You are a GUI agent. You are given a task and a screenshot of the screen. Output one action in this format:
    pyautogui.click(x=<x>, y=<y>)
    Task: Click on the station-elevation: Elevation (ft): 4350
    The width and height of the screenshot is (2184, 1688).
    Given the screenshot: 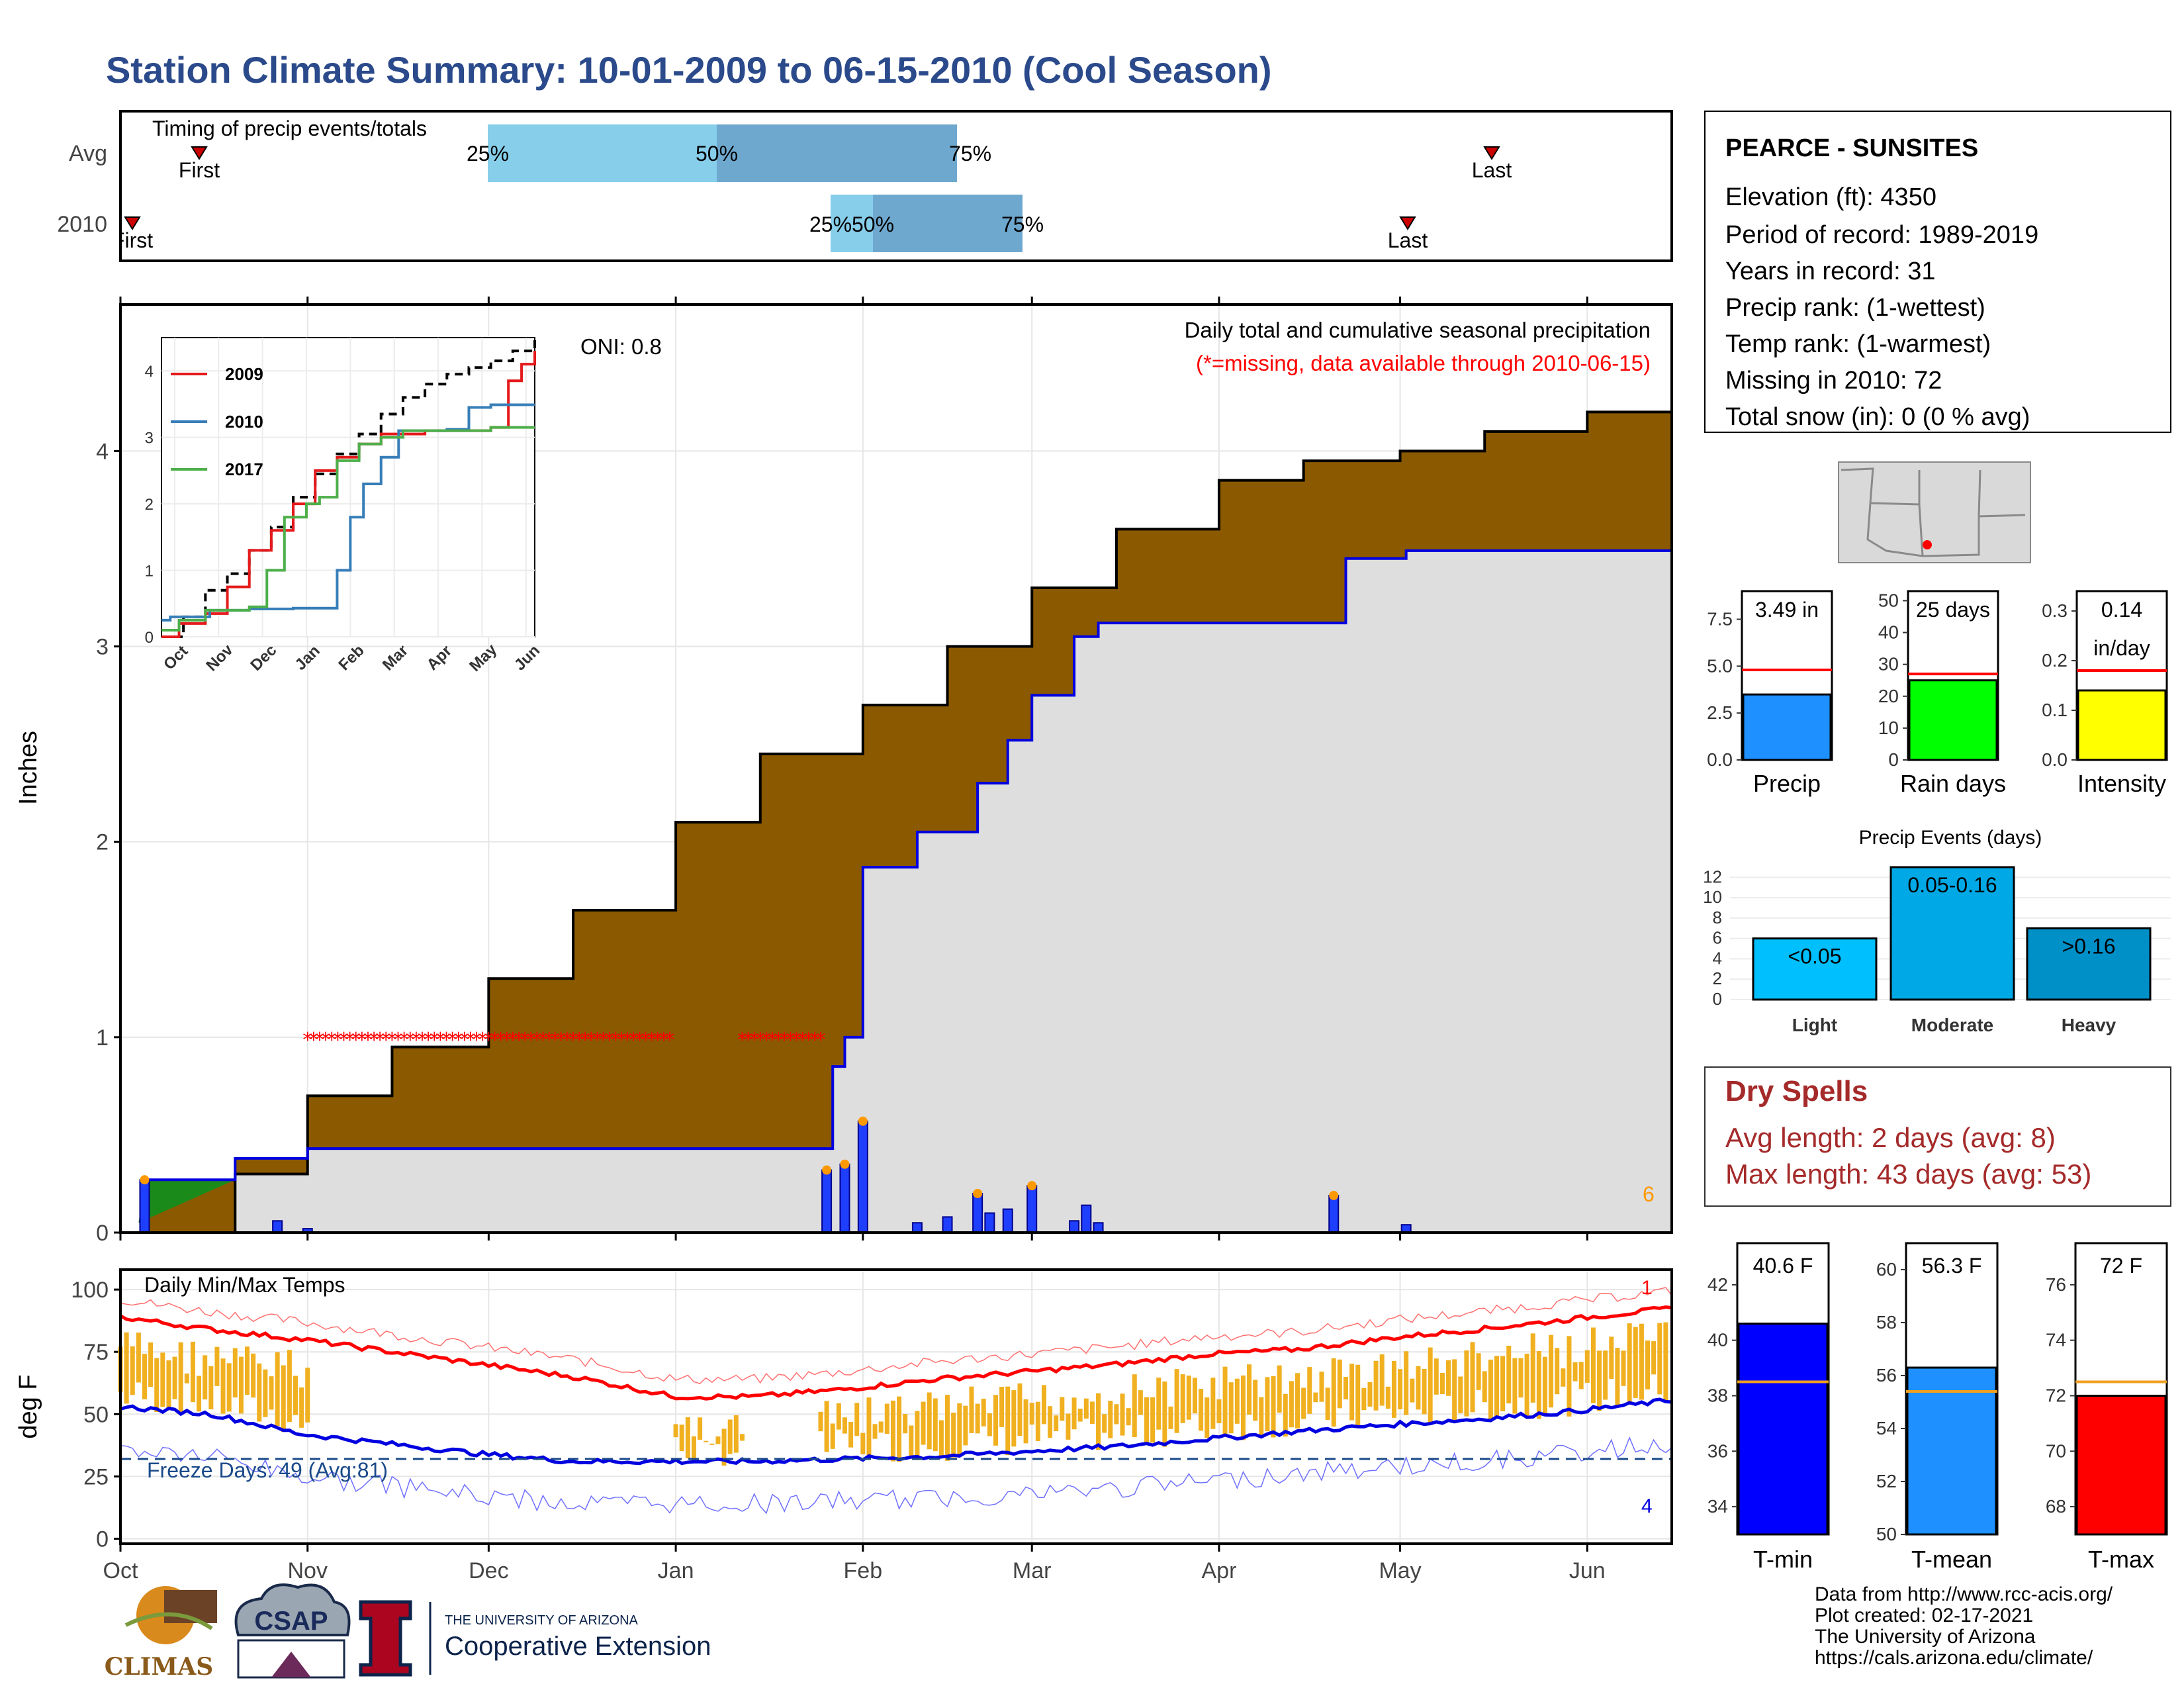 What is the action you would take?
    pyautogui.click(x=1831, y=197)
    